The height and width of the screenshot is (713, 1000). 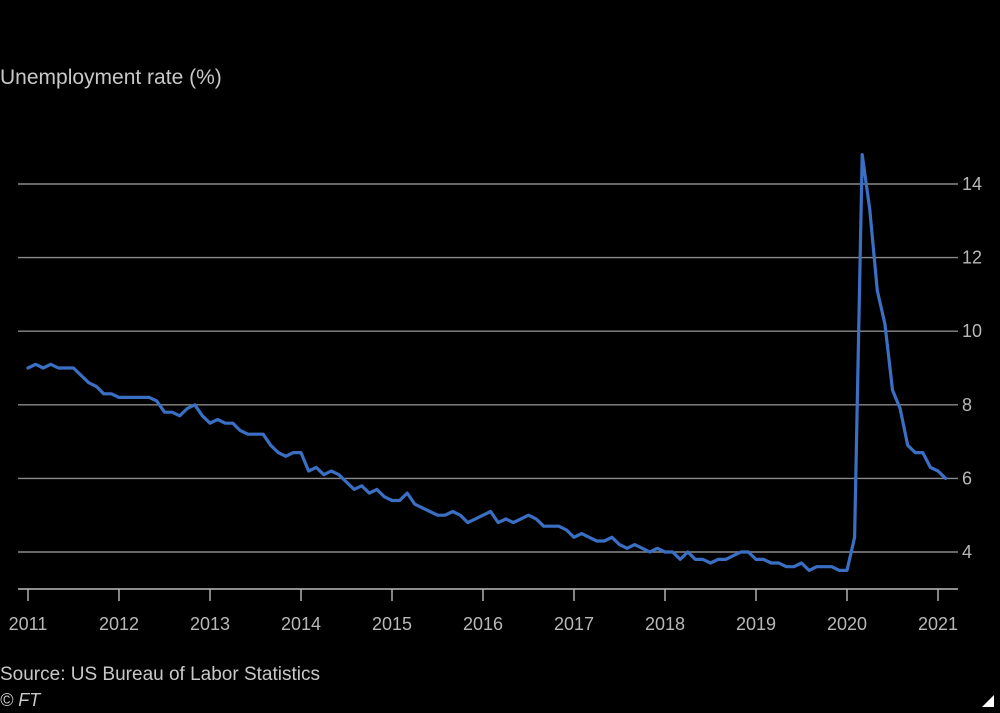 I want to click on x-tick-label: 2017, so click(x=574, y=624).